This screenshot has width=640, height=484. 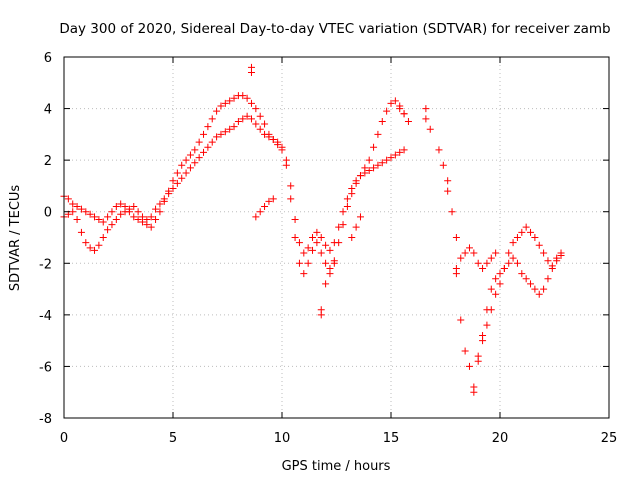 What do you see at coordinates (64, 438) in the screenshot?
I see `x-tick-label: 0` at bounding box center [64, 438].